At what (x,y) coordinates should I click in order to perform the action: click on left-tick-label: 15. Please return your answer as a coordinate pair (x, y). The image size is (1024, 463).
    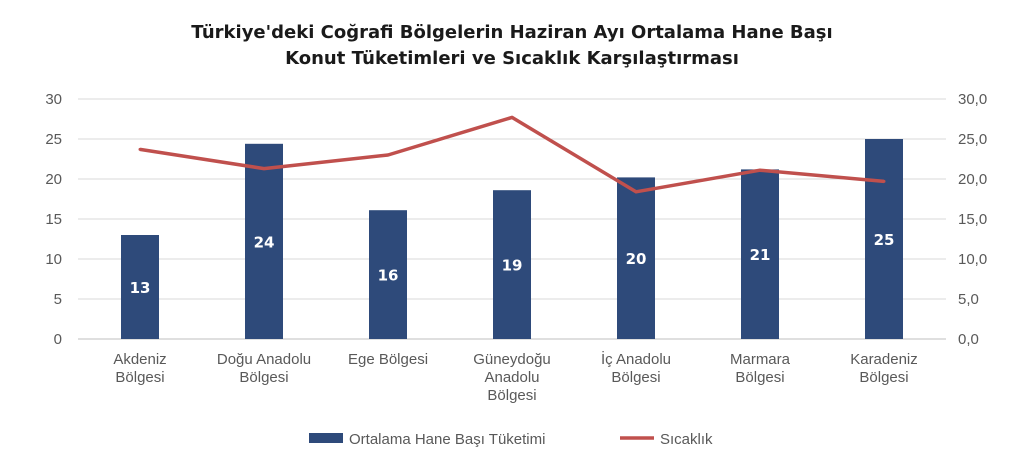
    Looking at the image, I should click on (53, 219).